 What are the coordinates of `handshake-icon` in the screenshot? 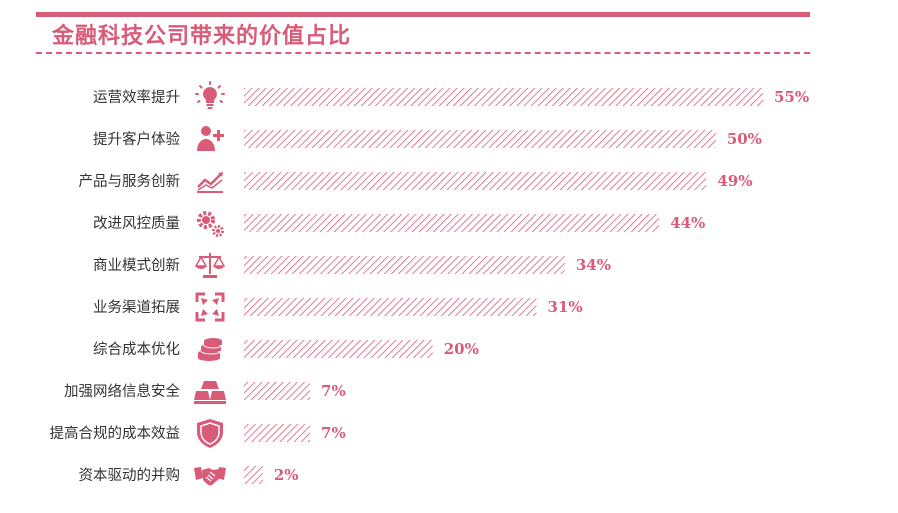 It's located at (210, 476).